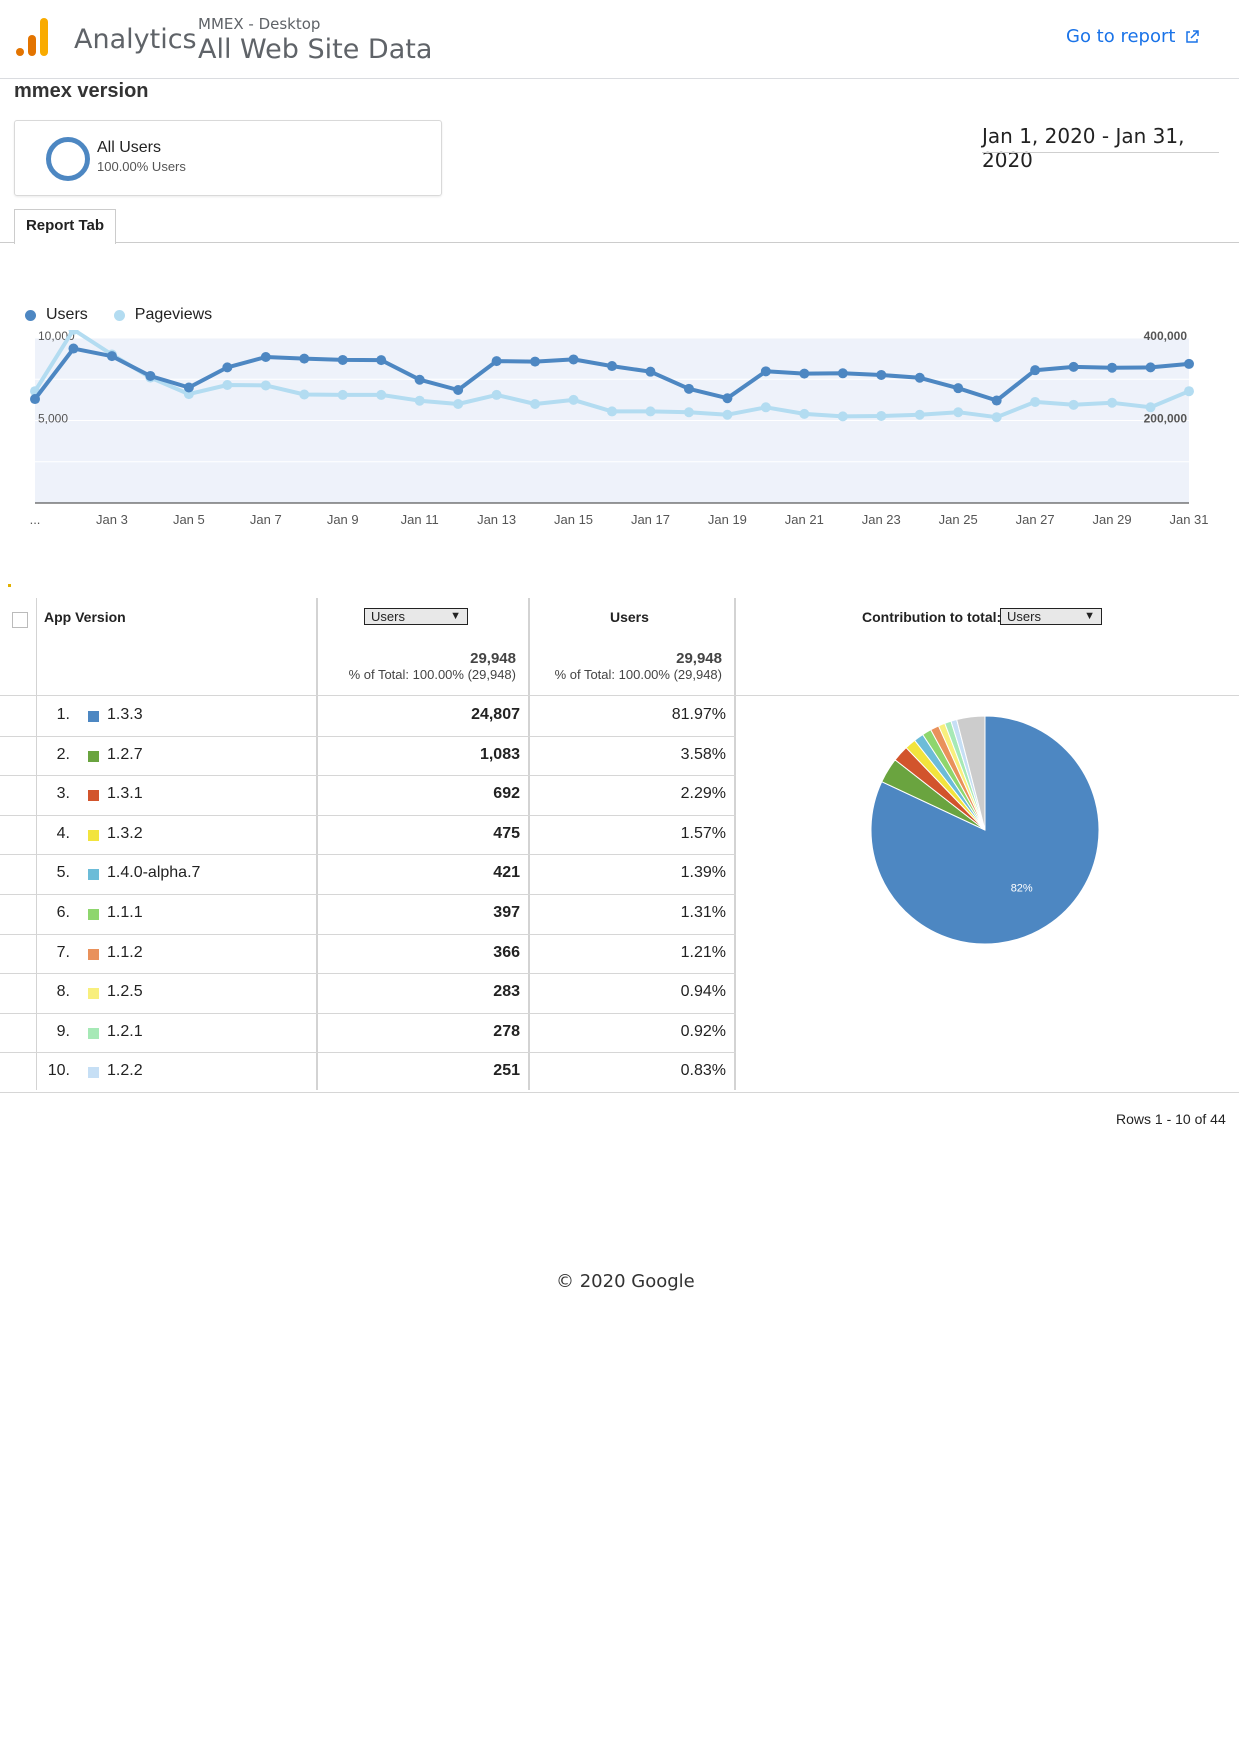 The image size is (1239, 1754). What do you see at coordinates (388, 616) in the screenshot?
I see `metric-select-value: Users` at bounding box center [388, 616].